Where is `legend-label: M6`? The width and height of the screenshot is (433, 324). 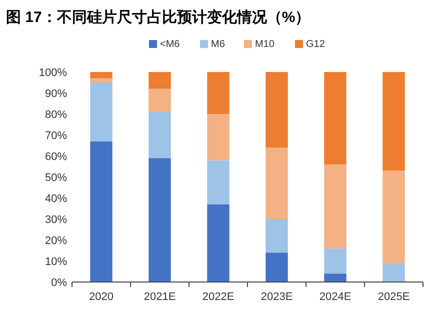 legend-label: M6 is located at coordinates (218, 44).